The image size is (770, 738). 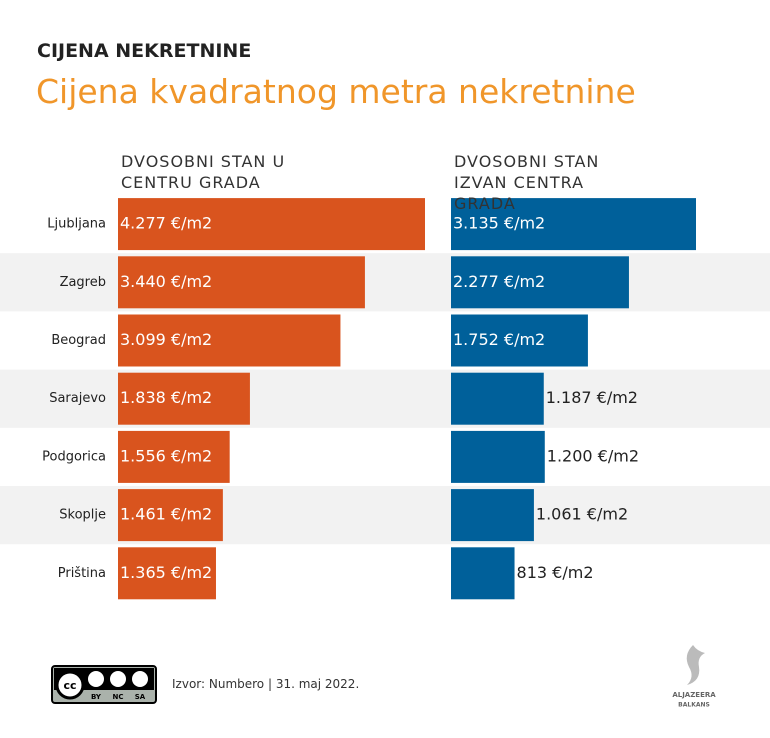 I want to click on category-label: Skoplje, so click(x=82, y=515).